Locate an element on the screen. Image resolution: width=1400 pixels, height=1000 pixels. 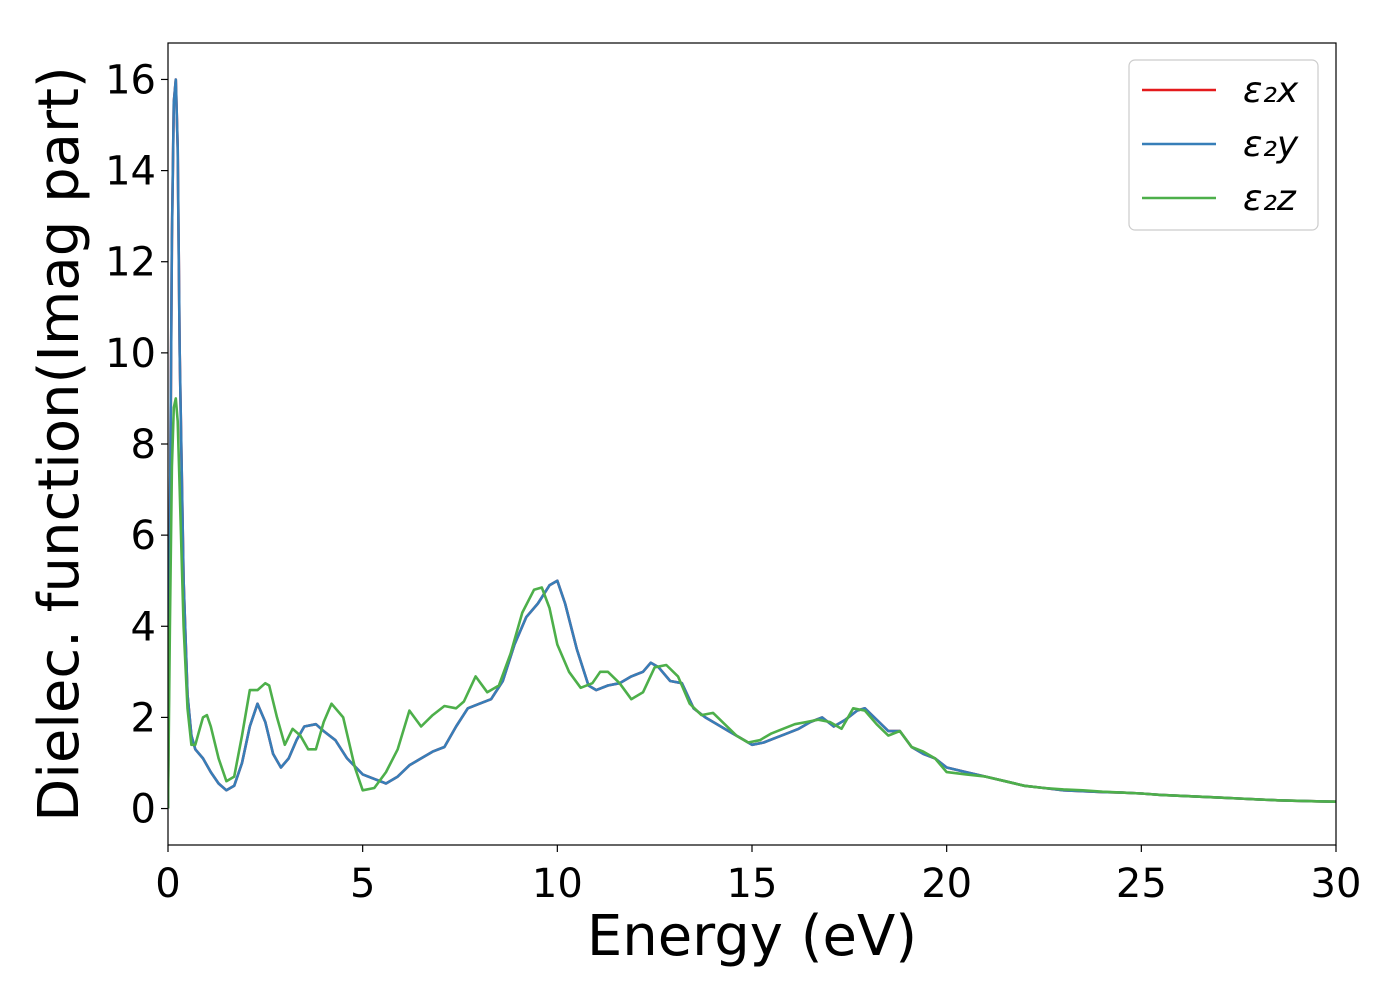
x-tick-label: 10 is located at coordinates (557, 884).